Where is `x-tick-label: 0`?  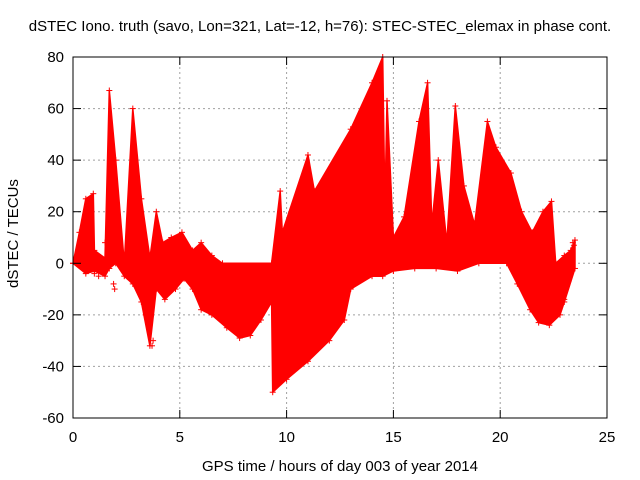
x-tick-label: 0 is located at coordinates (73, 437).